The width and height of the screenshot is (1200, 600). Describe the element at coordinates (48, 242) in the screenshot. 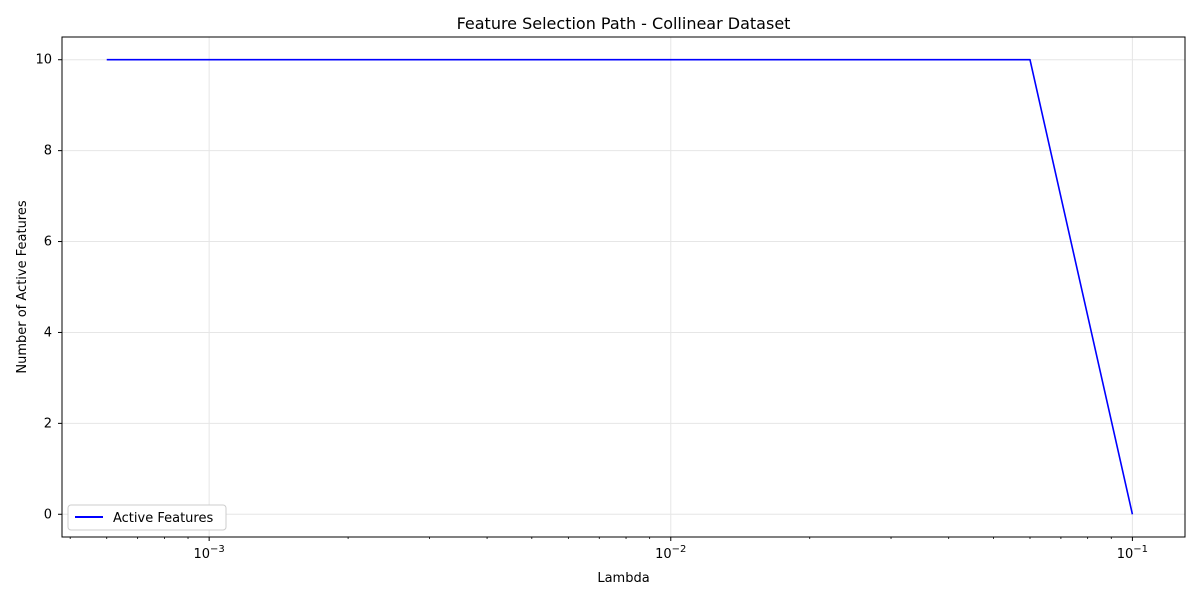

I see `y-tick-label: 6` at that location.